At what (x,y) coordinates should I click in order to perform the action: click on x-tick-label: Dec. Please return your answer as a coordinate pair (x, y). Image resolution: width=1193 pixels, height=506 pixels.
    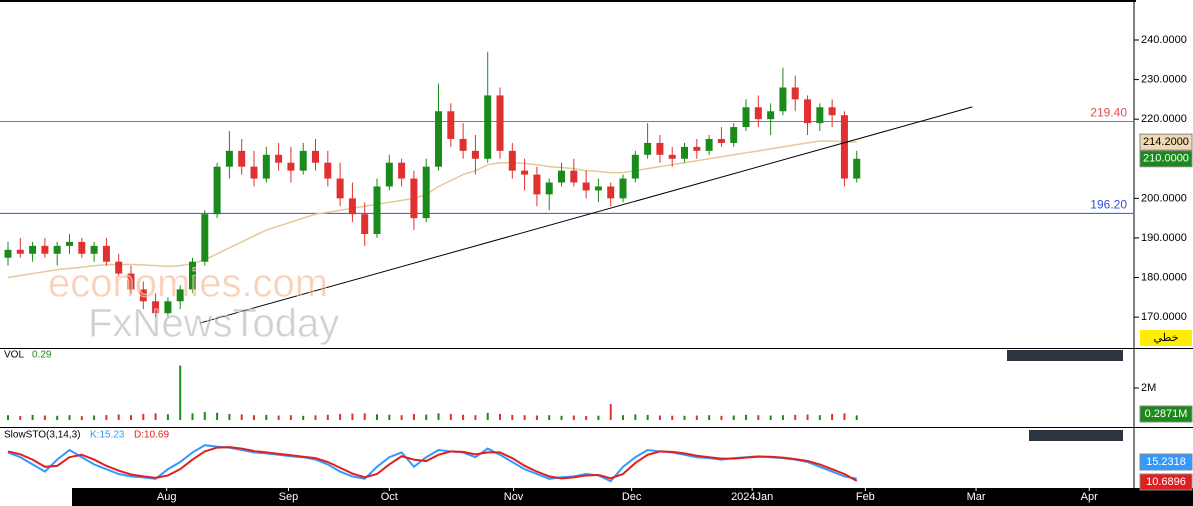
    Looking at the image, I should click on (632, 497).